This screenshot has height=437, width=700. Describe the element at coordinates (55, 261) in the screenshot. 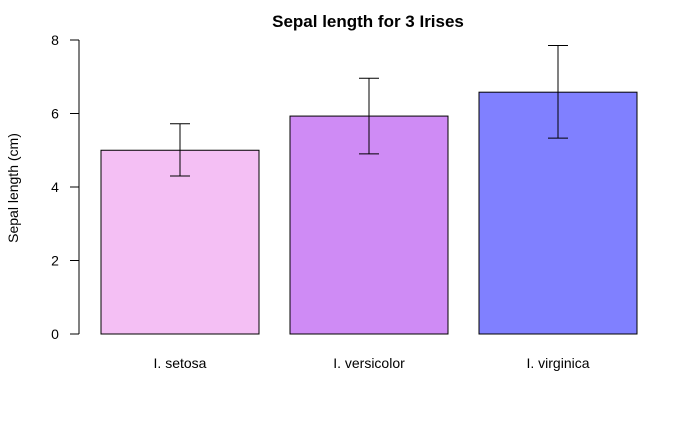

I see `y-tick-label: 2` at that location.